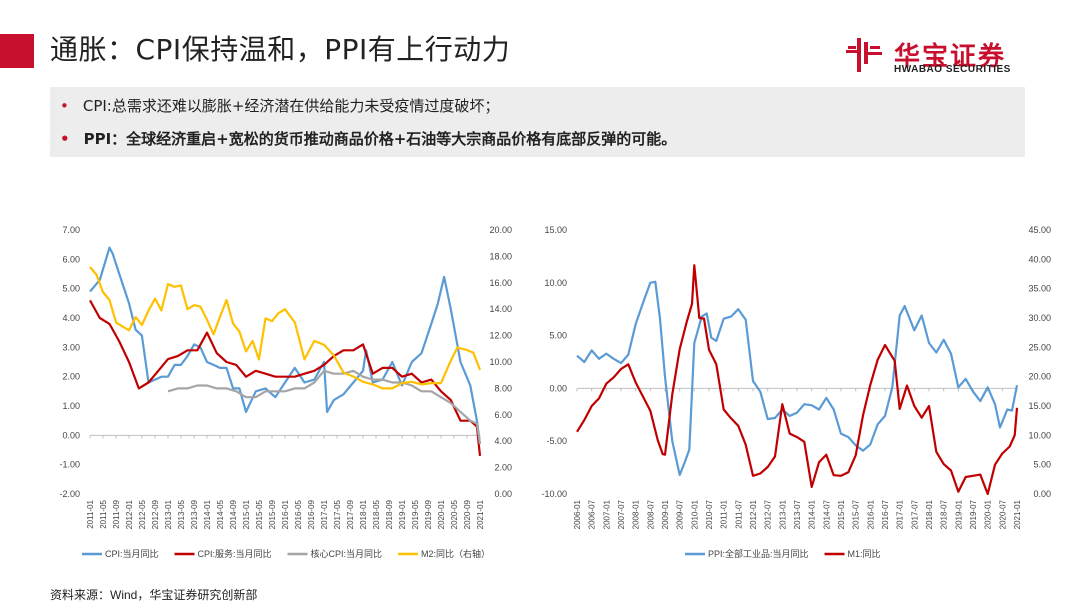 Image resolution: width=1080 pixels, height=608 pixels. Describe the element at coordinates (758, 553) in the screenshot. I see `legend-label: PPI:全部工业品:当月同比` at that location.